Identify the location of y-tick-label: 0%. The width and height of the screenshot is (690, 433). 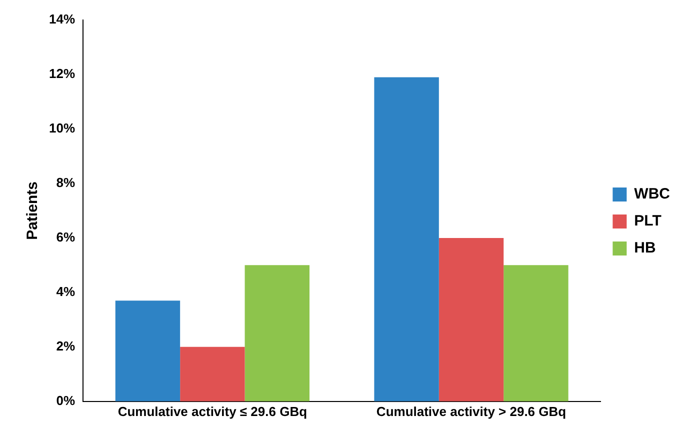
(66, 400).